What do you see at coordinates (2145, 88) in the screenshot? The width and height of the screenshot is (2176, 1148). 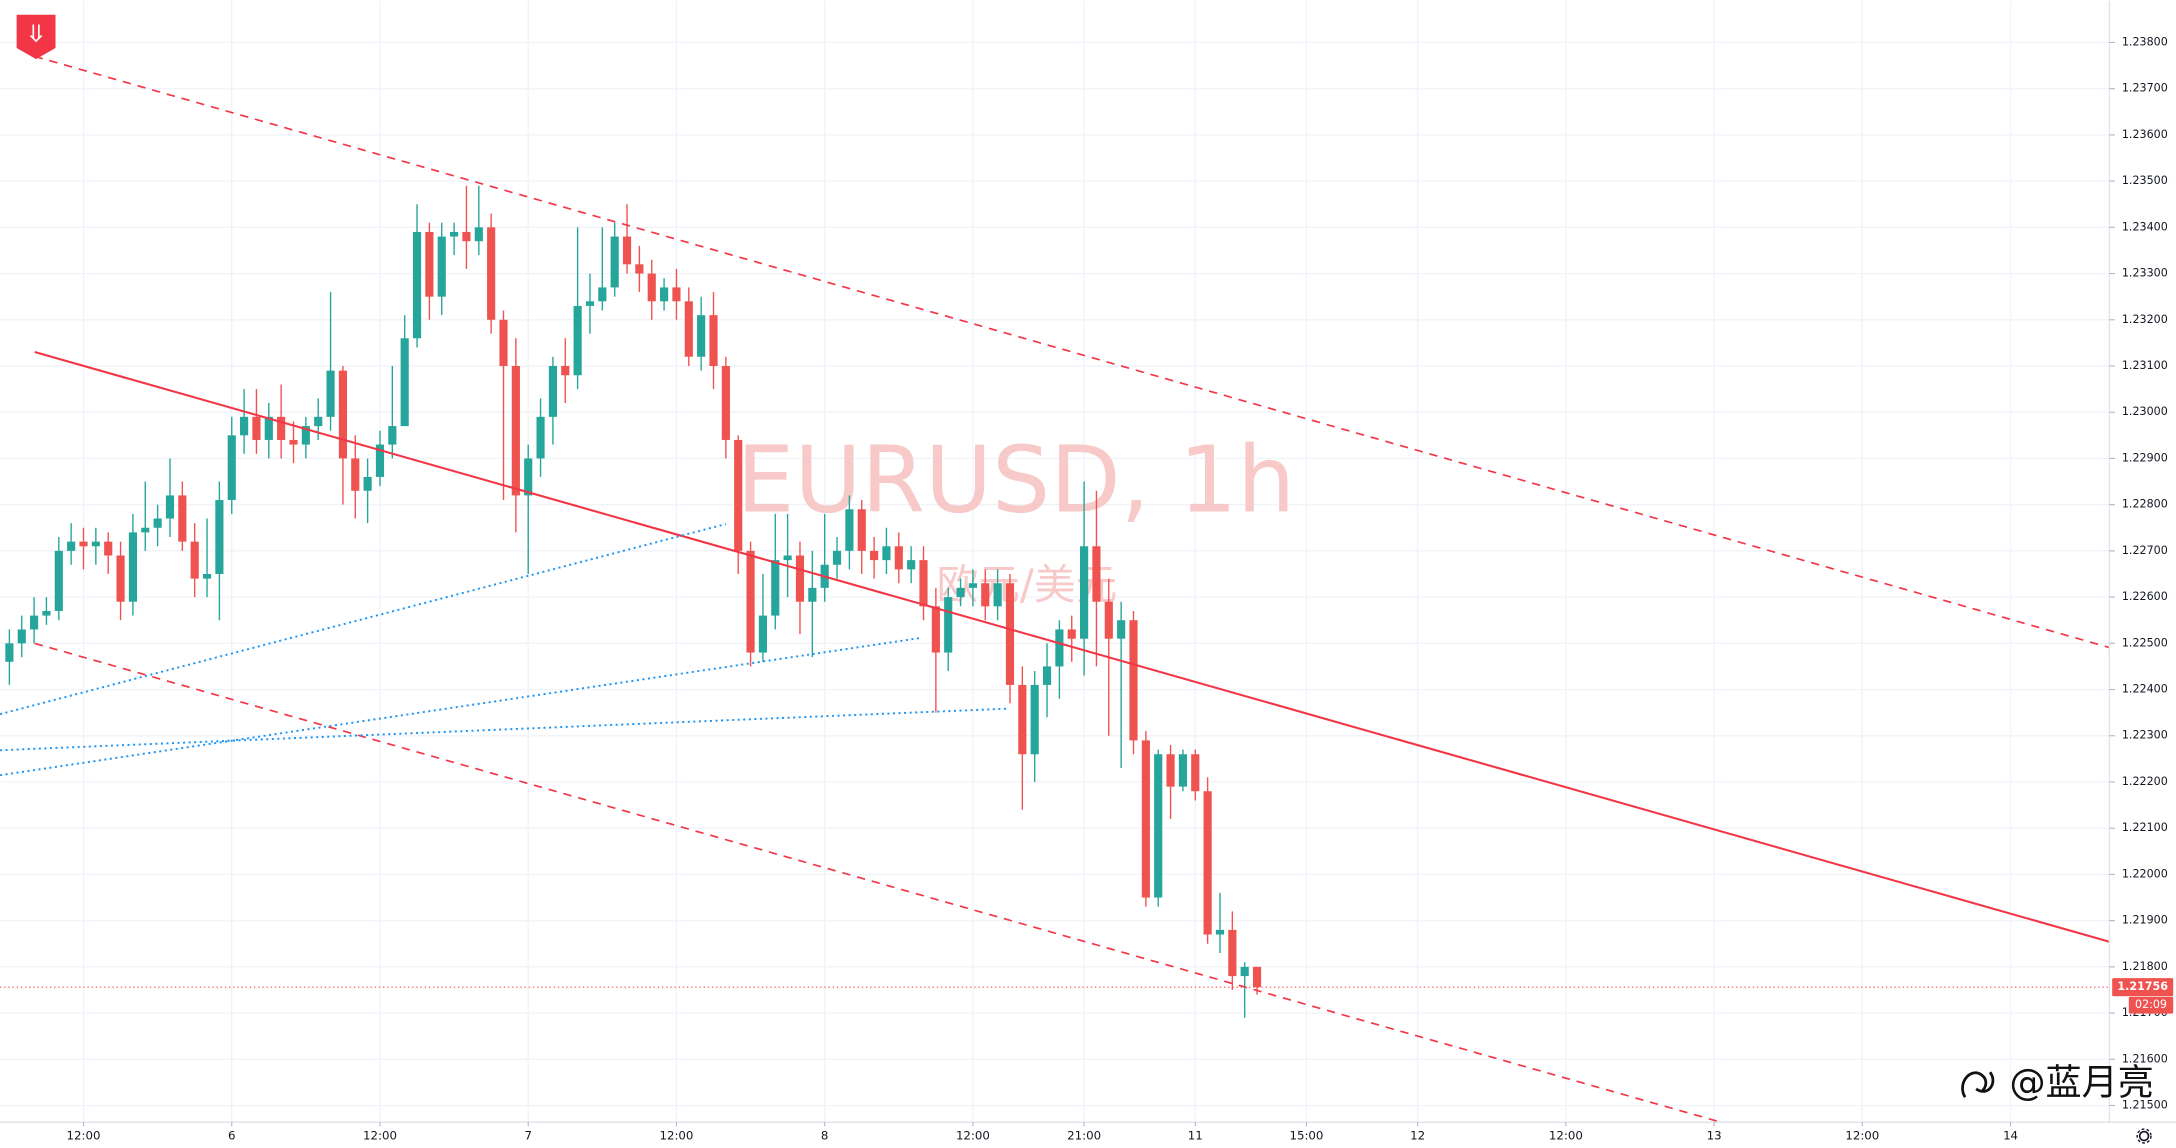 I see `y-tick-label: 1.23700` at bounding box center [2145, 88].